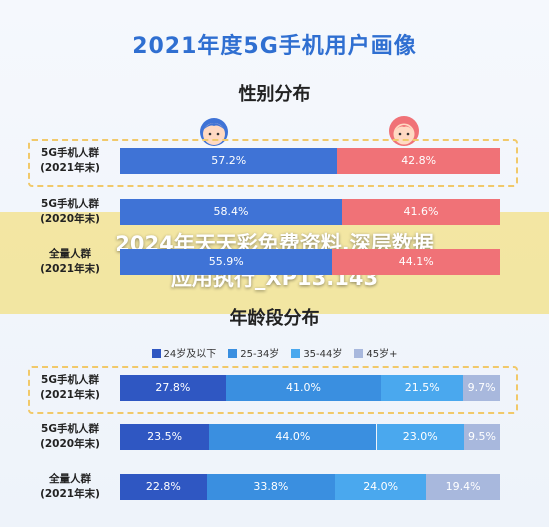 The image size is (549, 527). Describe the element at coordinates (274, 318) in the screenshot. I see `age-section-title: 年龄段分布` at that location.